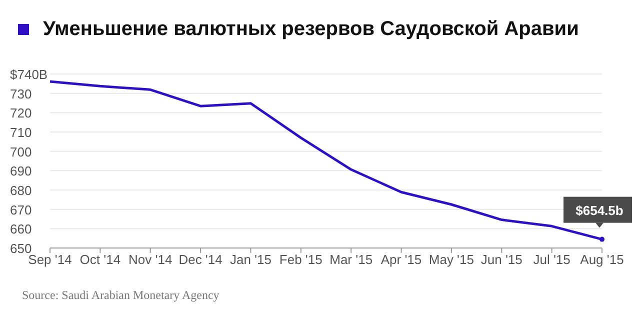 This screenshot has width=640, height=320. Describe the element at coordinates (351, 260) in the screenshot. I see `x-tick-label: Mar '15` at that location.